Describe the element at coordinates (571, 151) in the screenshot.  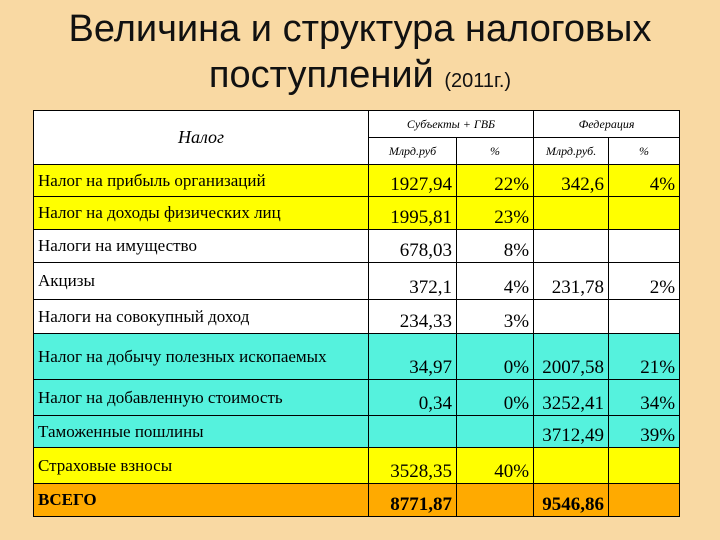
I see `header-federation-bn: Млрд.руб.` at that location.